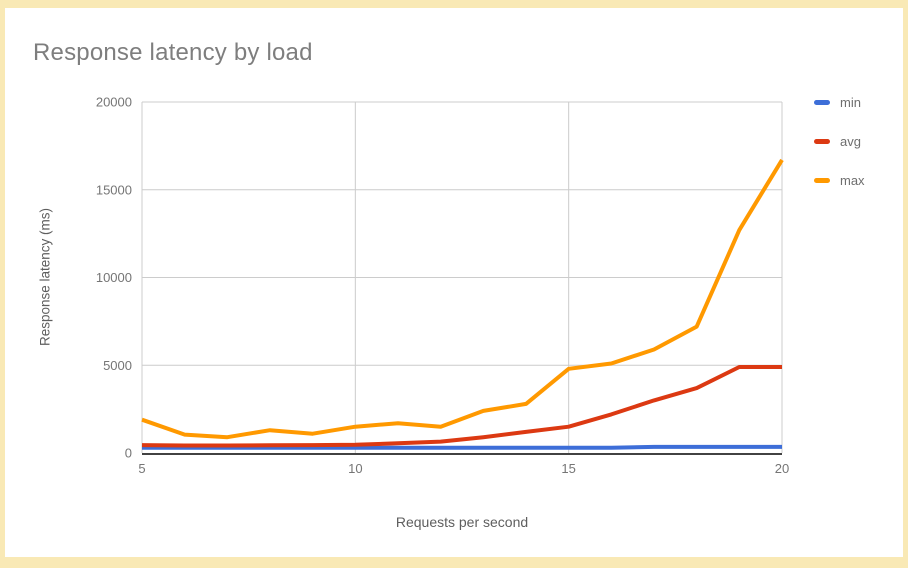 The height and width of the screenshot is (568, 908). Describe the element at coordinates (462, 522) in the screenshot. I see `x-axis-title: Requests per second` at that location.